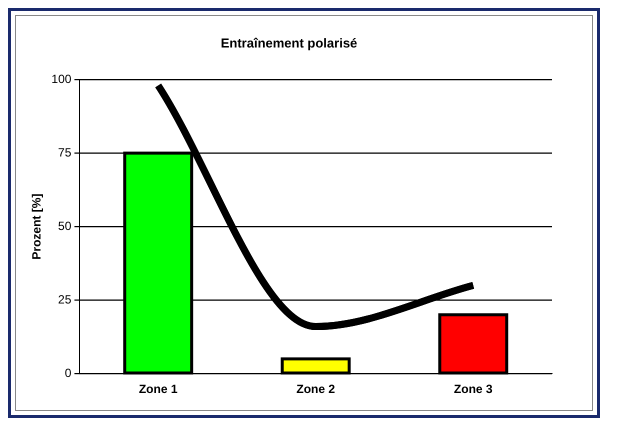 Image resolution: width=617 pixels, height=435 pixels. What do you see at coordinates (65, 299) in the screenshot?
I see `y-tick-label: 25` at bounding box center [65, 299].